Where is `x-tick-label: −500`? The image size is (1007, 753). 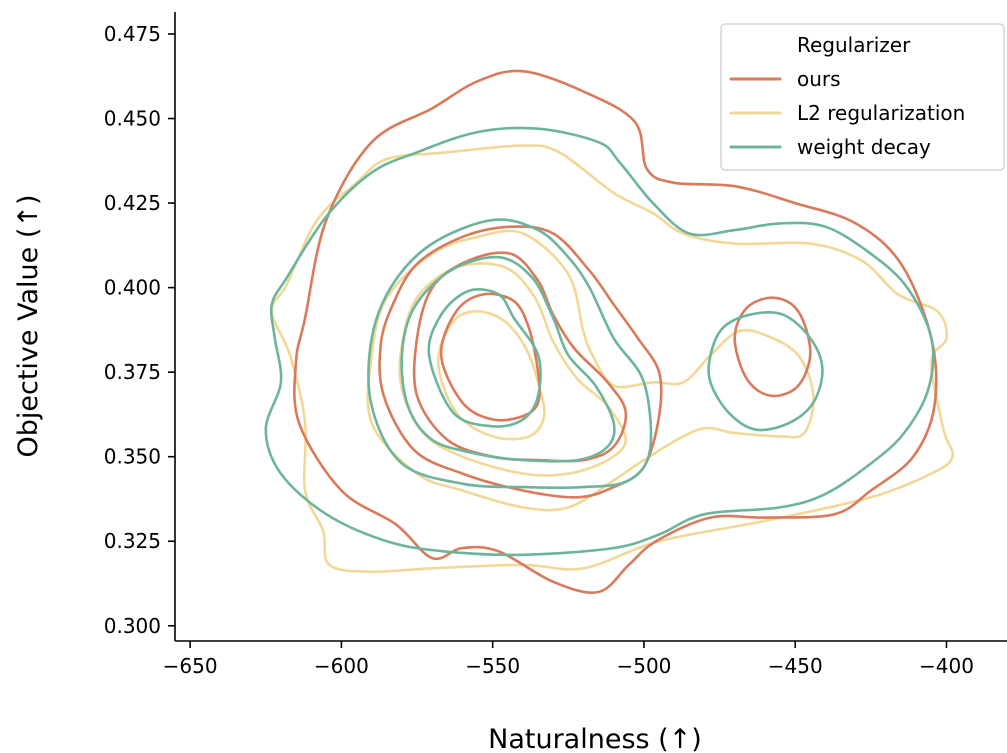
x-tick-label: −500 is located at coordinates (643, 666).